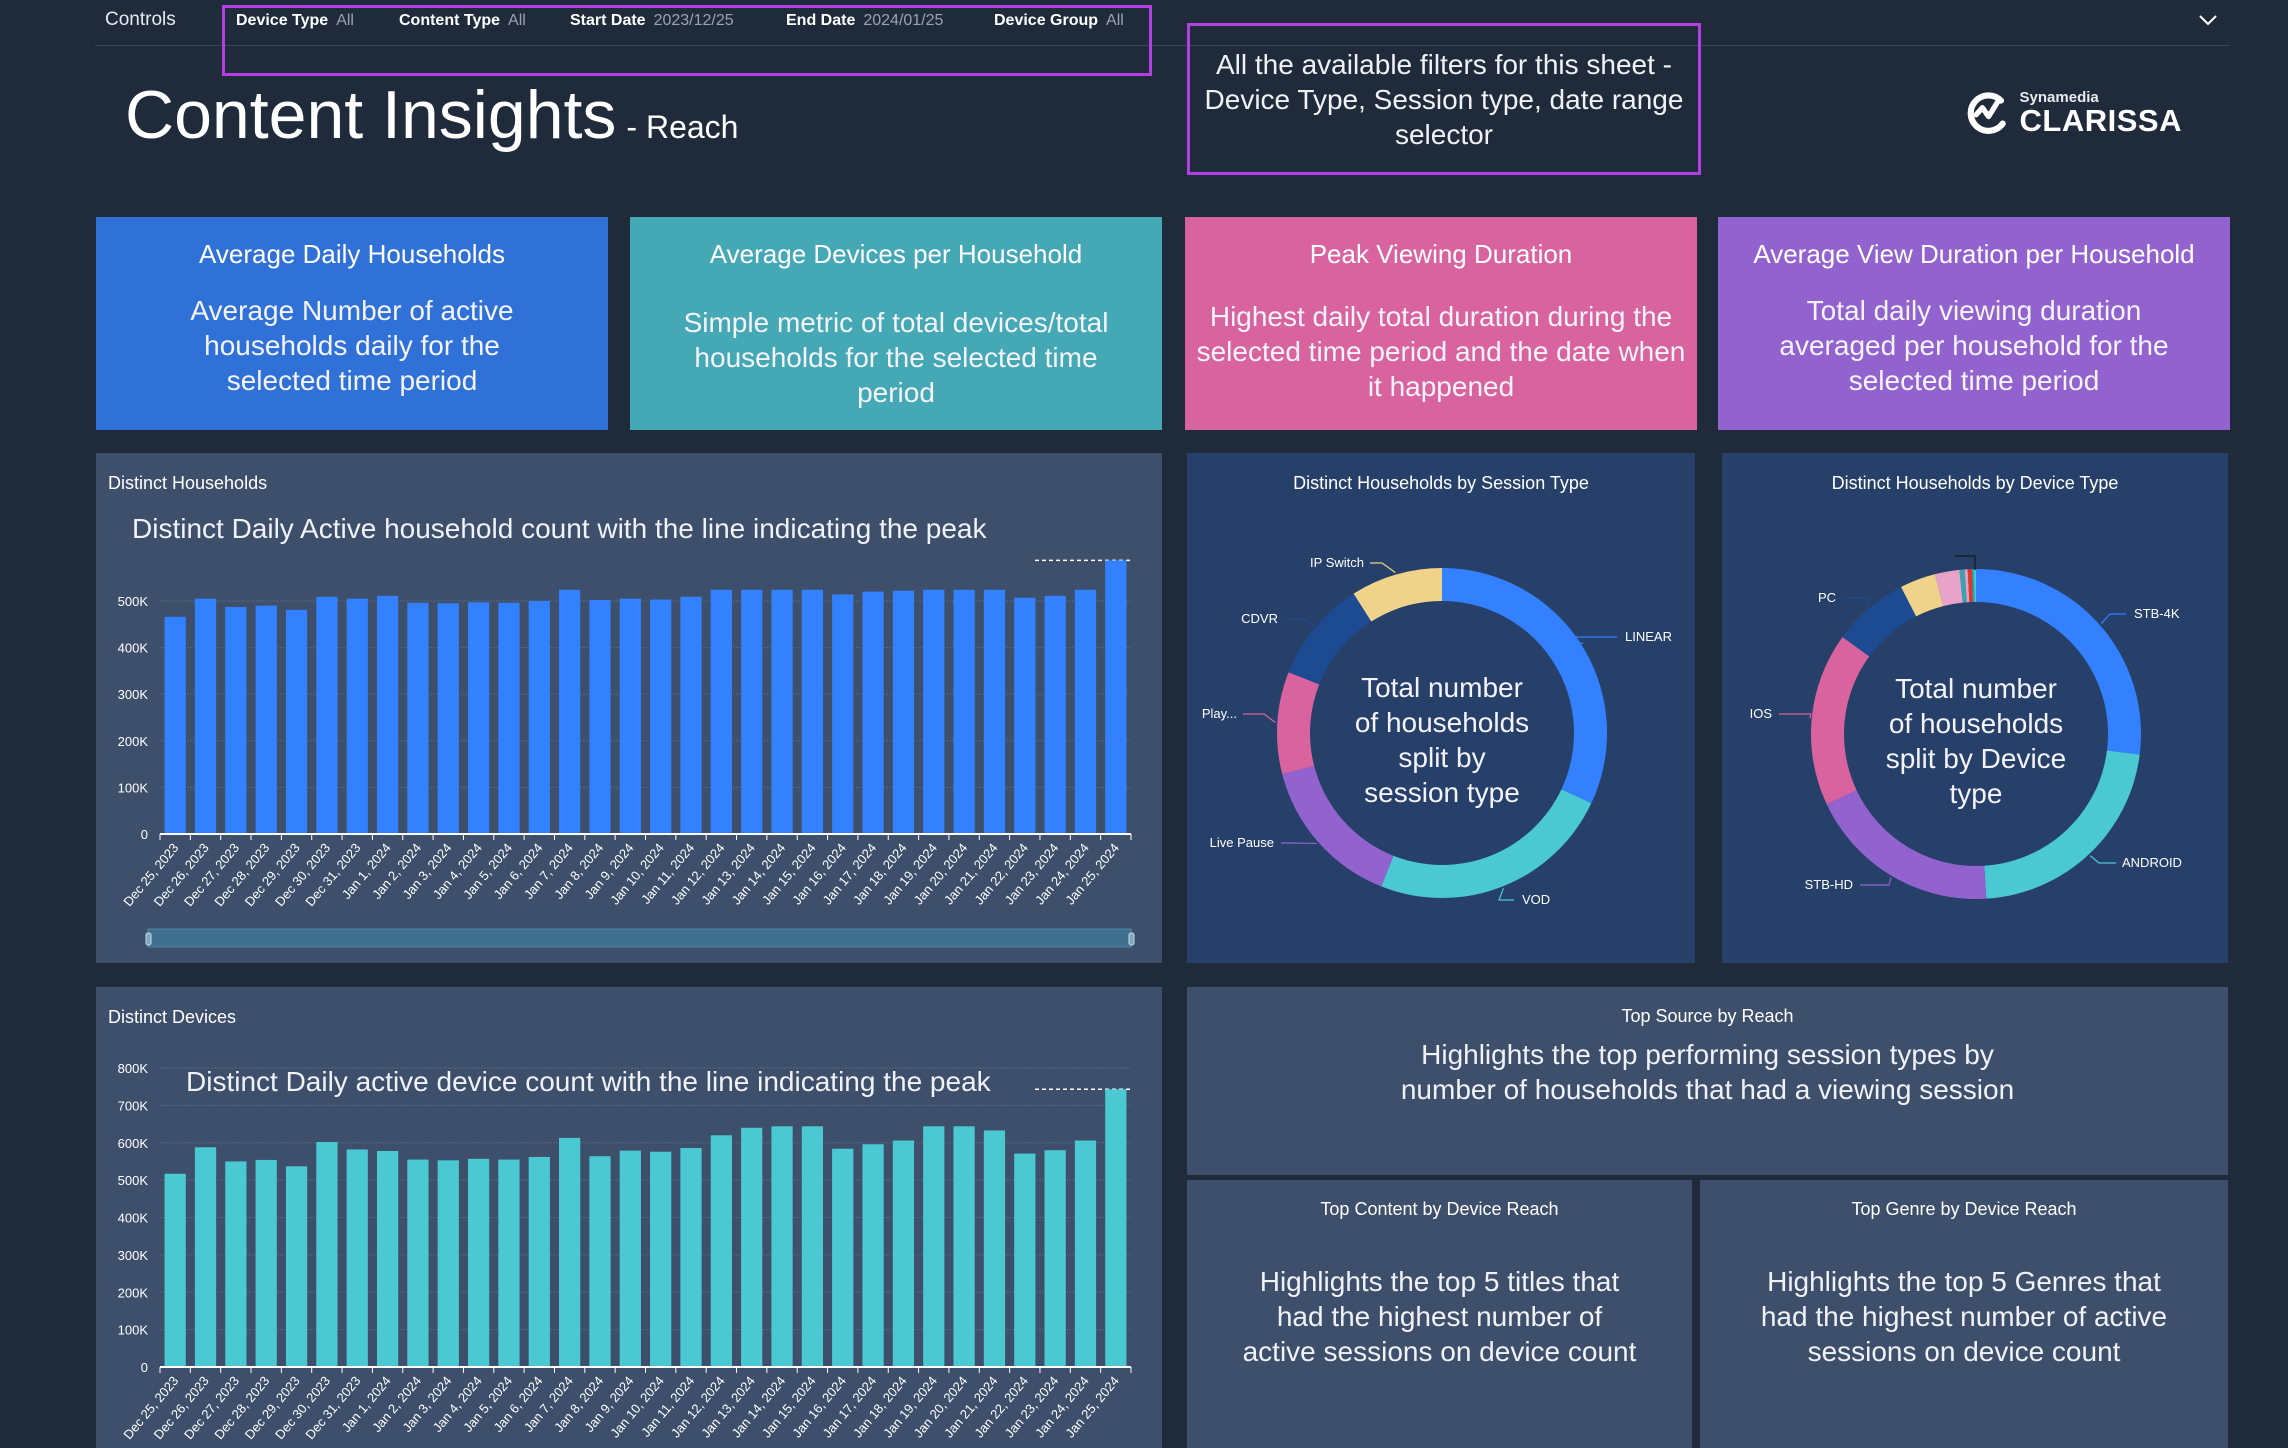 The image size is (2288, 1448). Describe the element at coordinates (484, 21) in the screenshot. I see `filter-content-type: Content Type All` at that location.